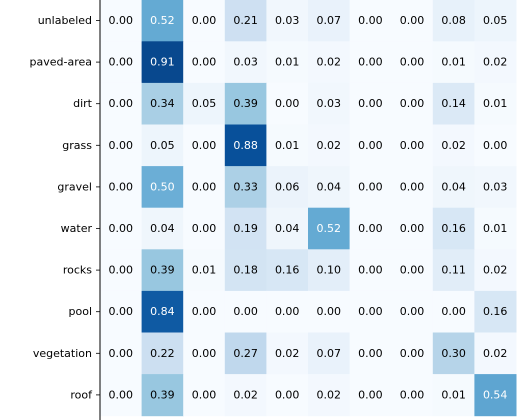 The height and width of the screenshot is (420, 519). I want to click on heatmap-cell-label-r0-c8: 0.08, so click(453, 20).